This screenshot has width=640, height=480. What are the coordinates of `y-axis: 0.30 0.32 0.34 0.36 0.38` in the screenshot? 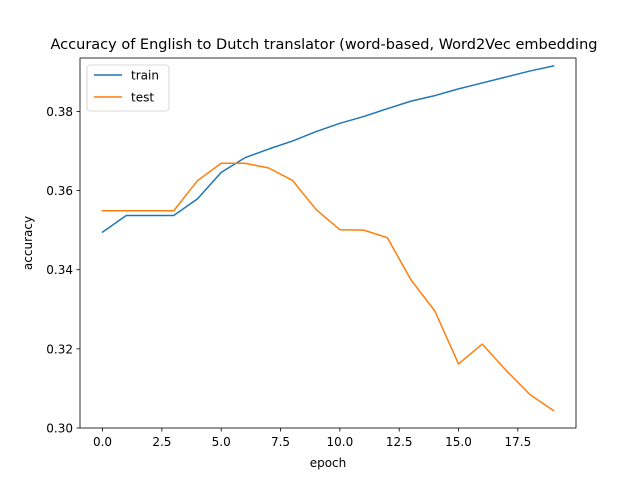 It's located at (63, 270).